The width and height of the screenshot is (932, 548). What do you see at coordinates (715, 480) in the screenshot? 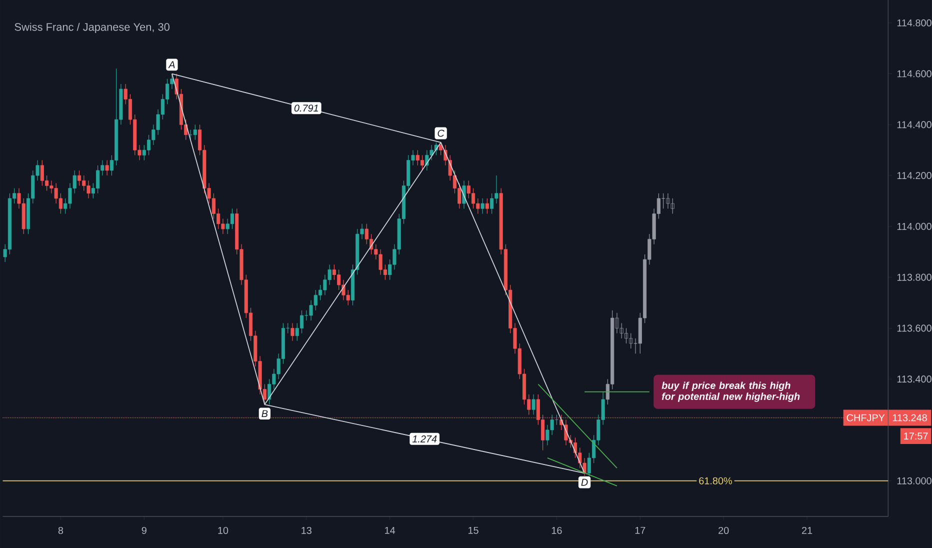
I see `annotation: 61.80%` at bounding box center [715, 480].